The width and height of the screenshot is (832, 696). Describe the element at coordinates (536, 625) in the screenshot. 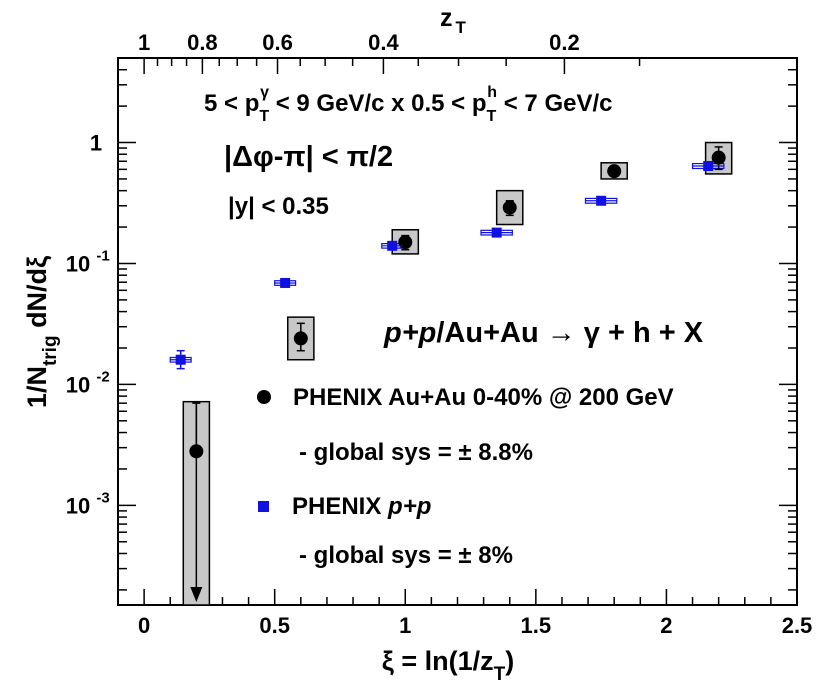

I see `x-tick-label: 1.5` at that location.